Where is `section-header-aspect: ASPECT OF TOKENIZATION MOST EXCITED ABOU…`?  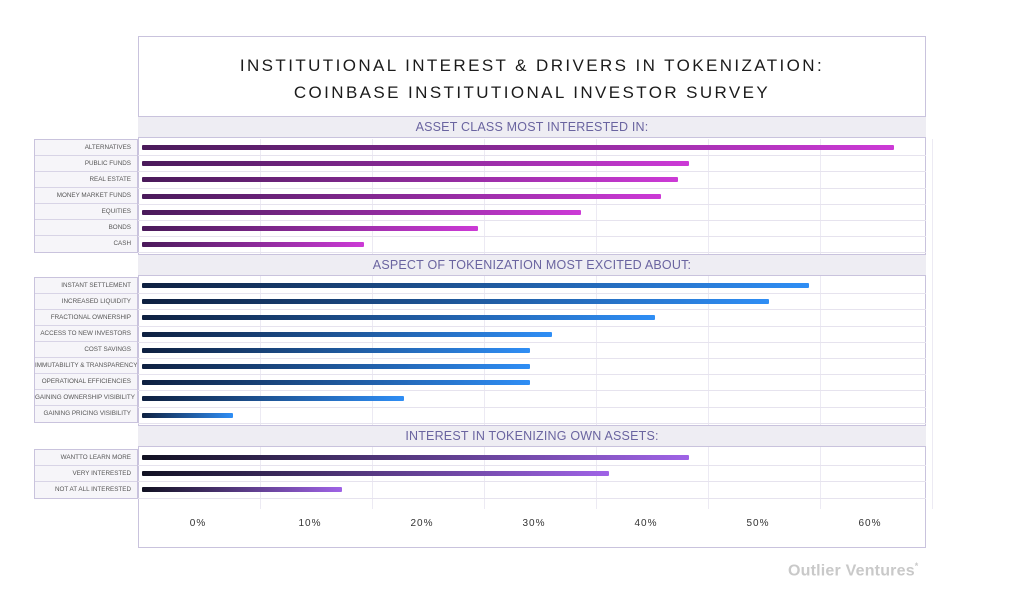
section-header-aspect: ASPECT OF TOKENIZATION MOST EXCITED ABOU… is located at coordinates (532, 265).